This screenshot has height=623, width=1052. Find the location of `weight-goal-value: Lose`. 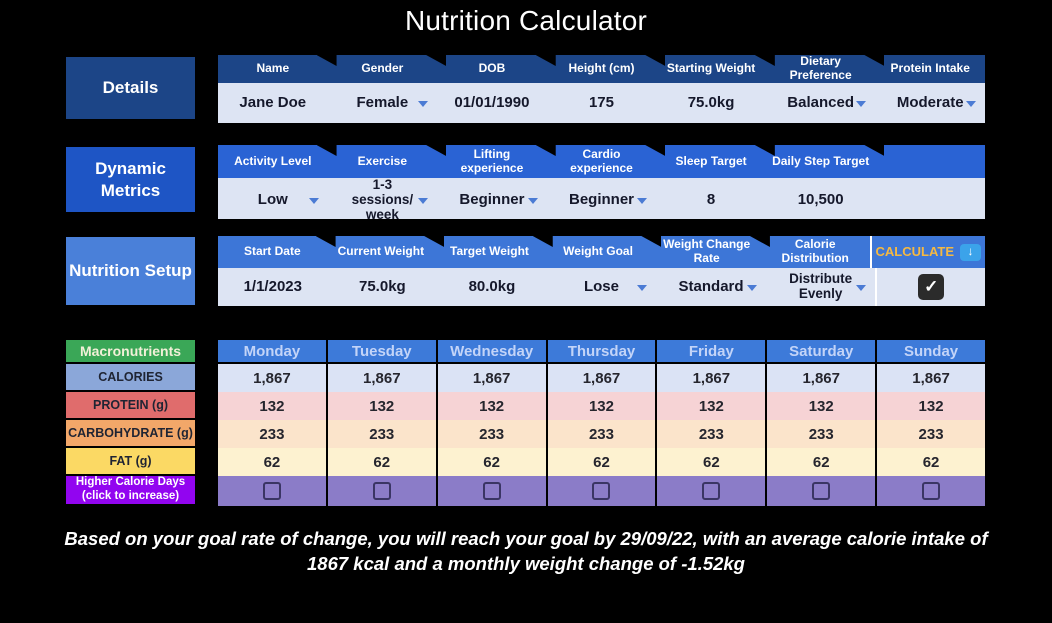

weight-goal-value: Lose is located at coordinates (601, 286).